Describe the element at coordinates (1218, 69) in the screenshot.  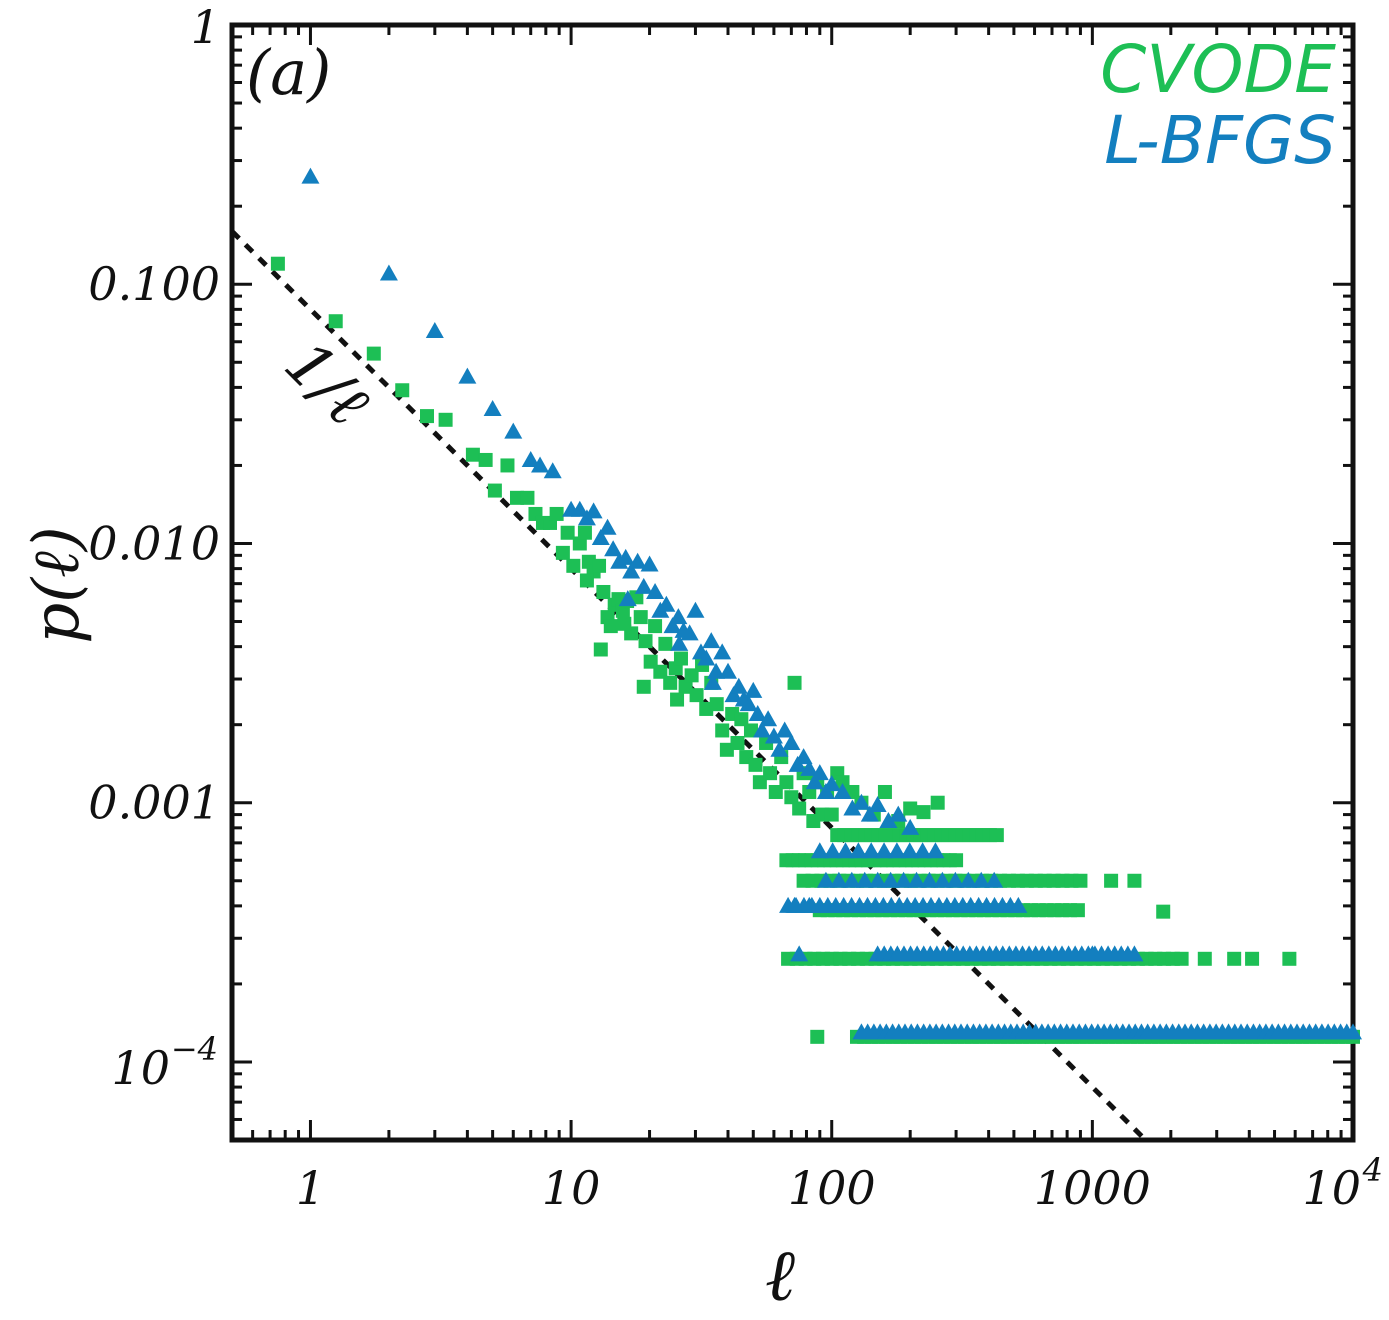
I see `legend-entry-cvode: CVODE` at that location.